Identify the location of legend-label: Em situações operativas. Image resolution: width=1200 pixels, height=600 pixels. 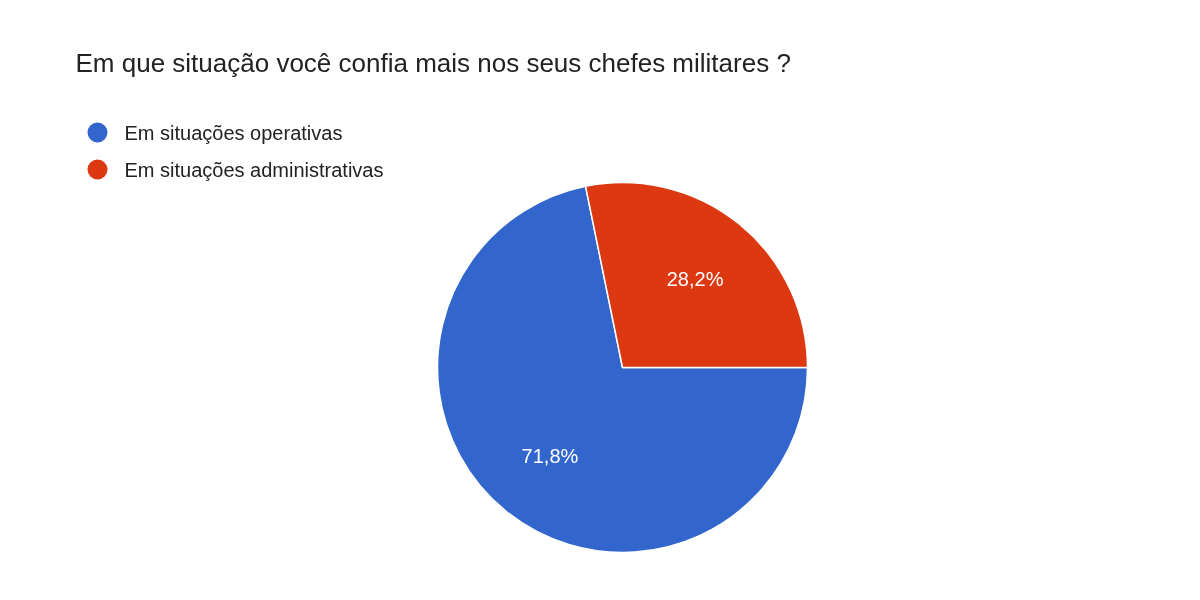
(233, 132).